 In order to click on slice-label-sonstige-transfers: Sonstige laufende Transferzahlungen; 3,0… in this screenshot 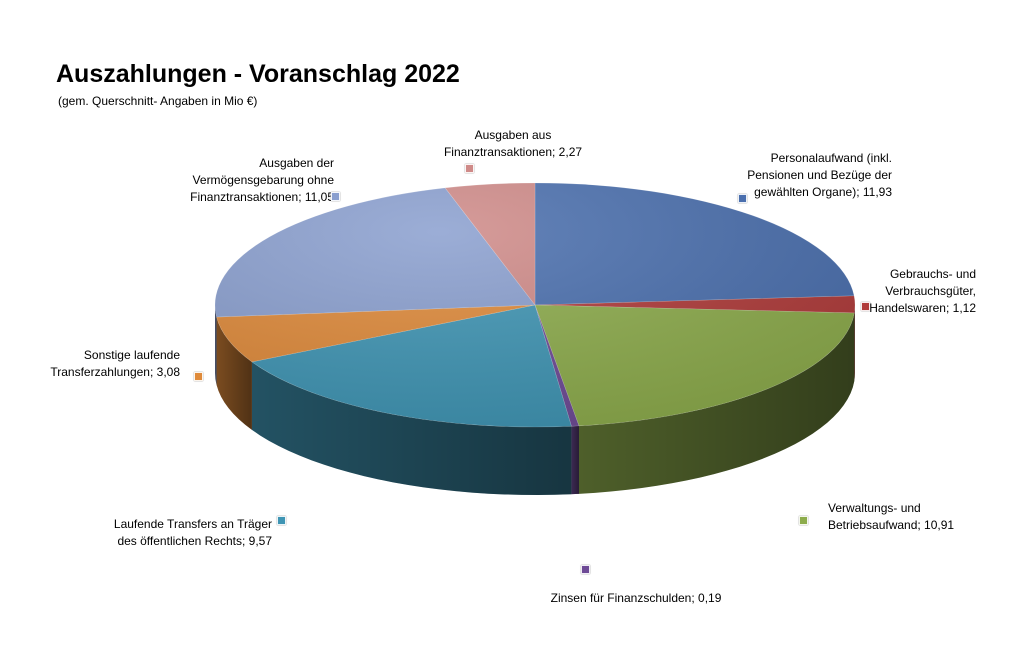, I will do `click(115, 363)`.